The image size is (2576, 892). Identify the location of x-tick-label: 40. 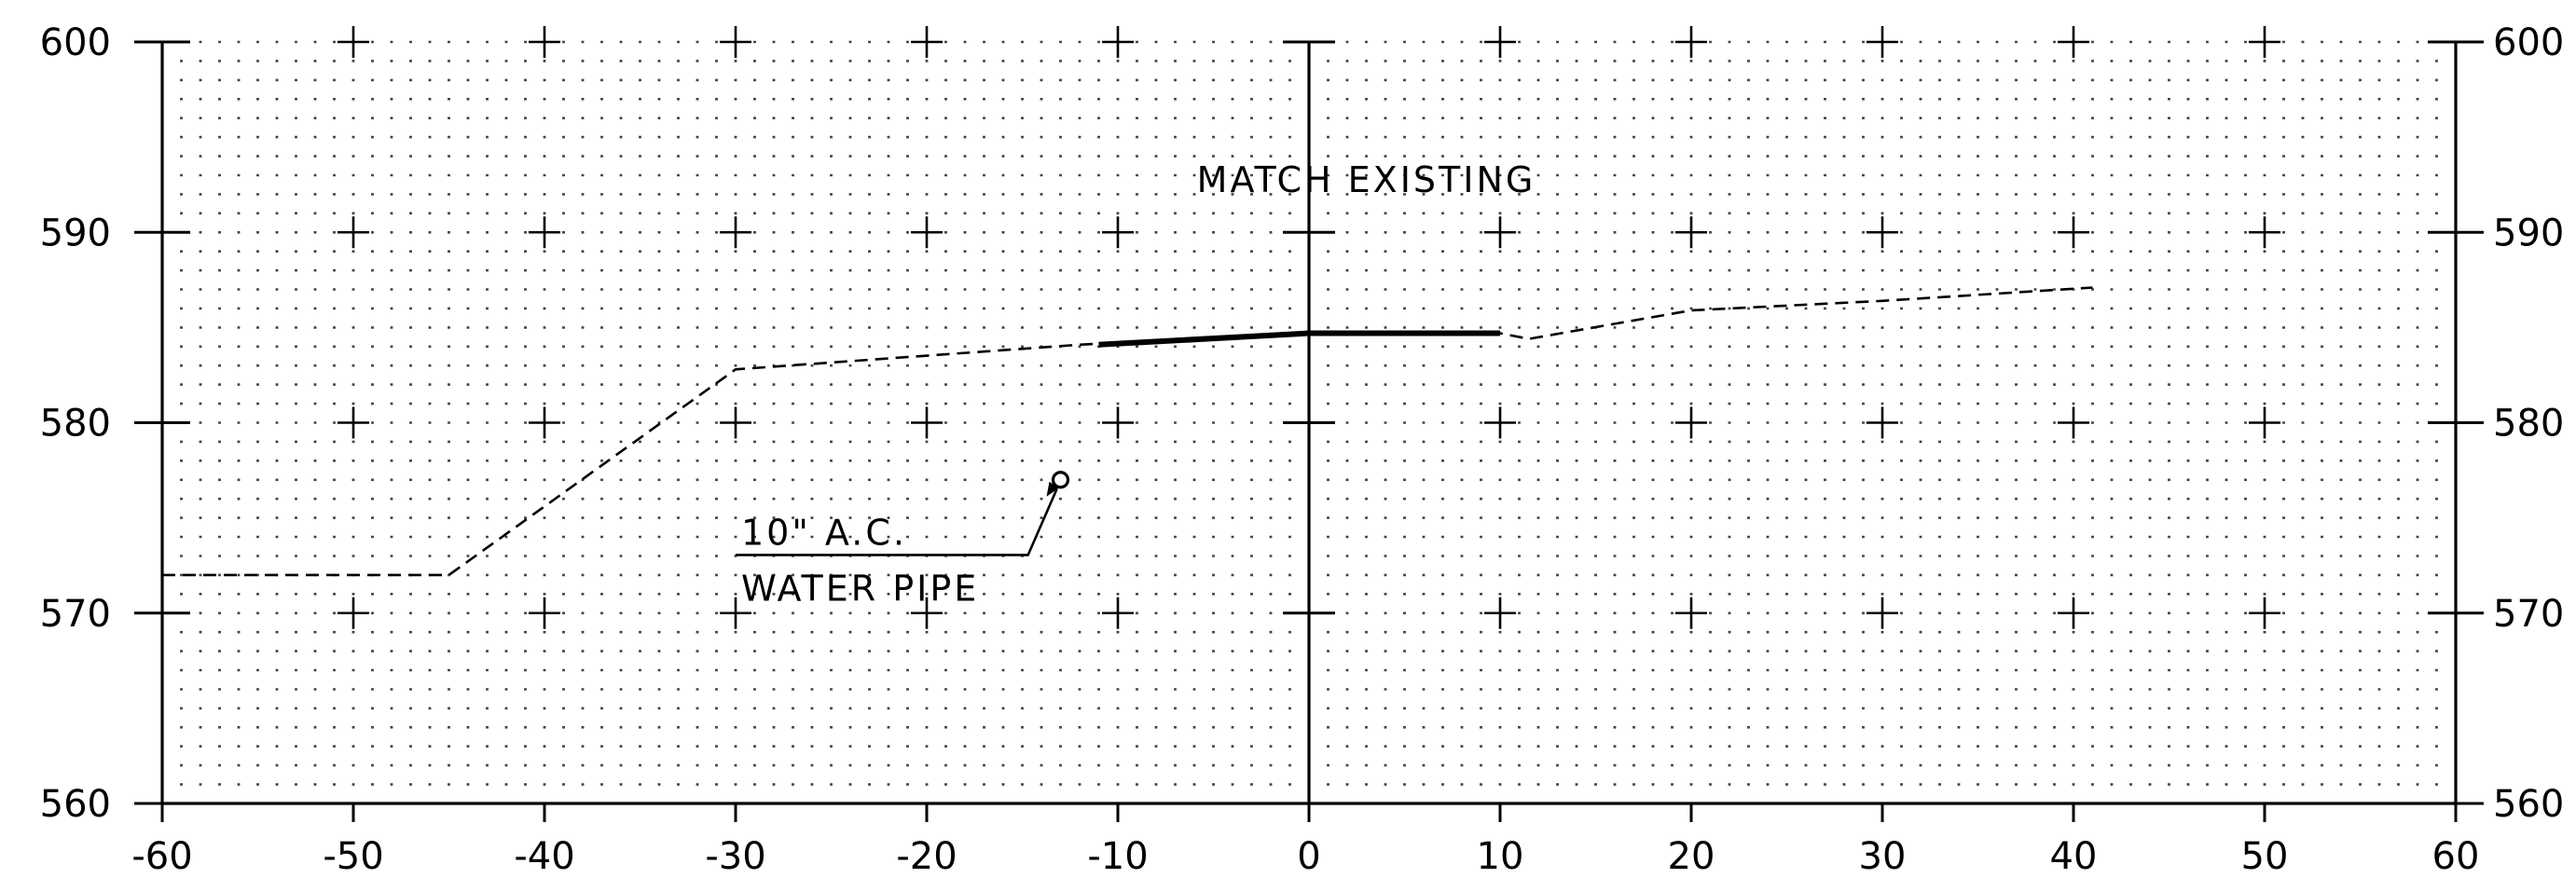
(2074, 857).